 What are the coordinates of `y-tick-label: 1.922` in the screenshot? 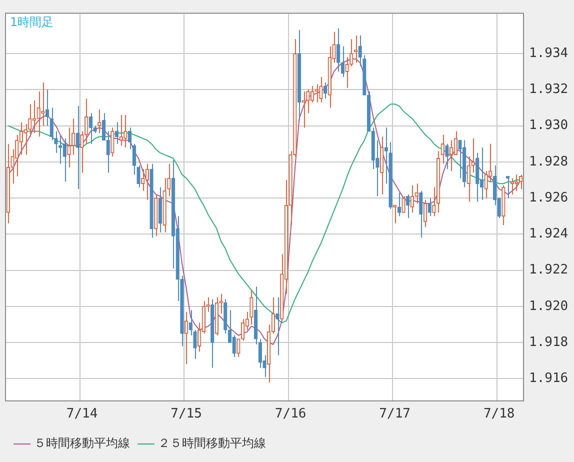 It's located at (548, 270).